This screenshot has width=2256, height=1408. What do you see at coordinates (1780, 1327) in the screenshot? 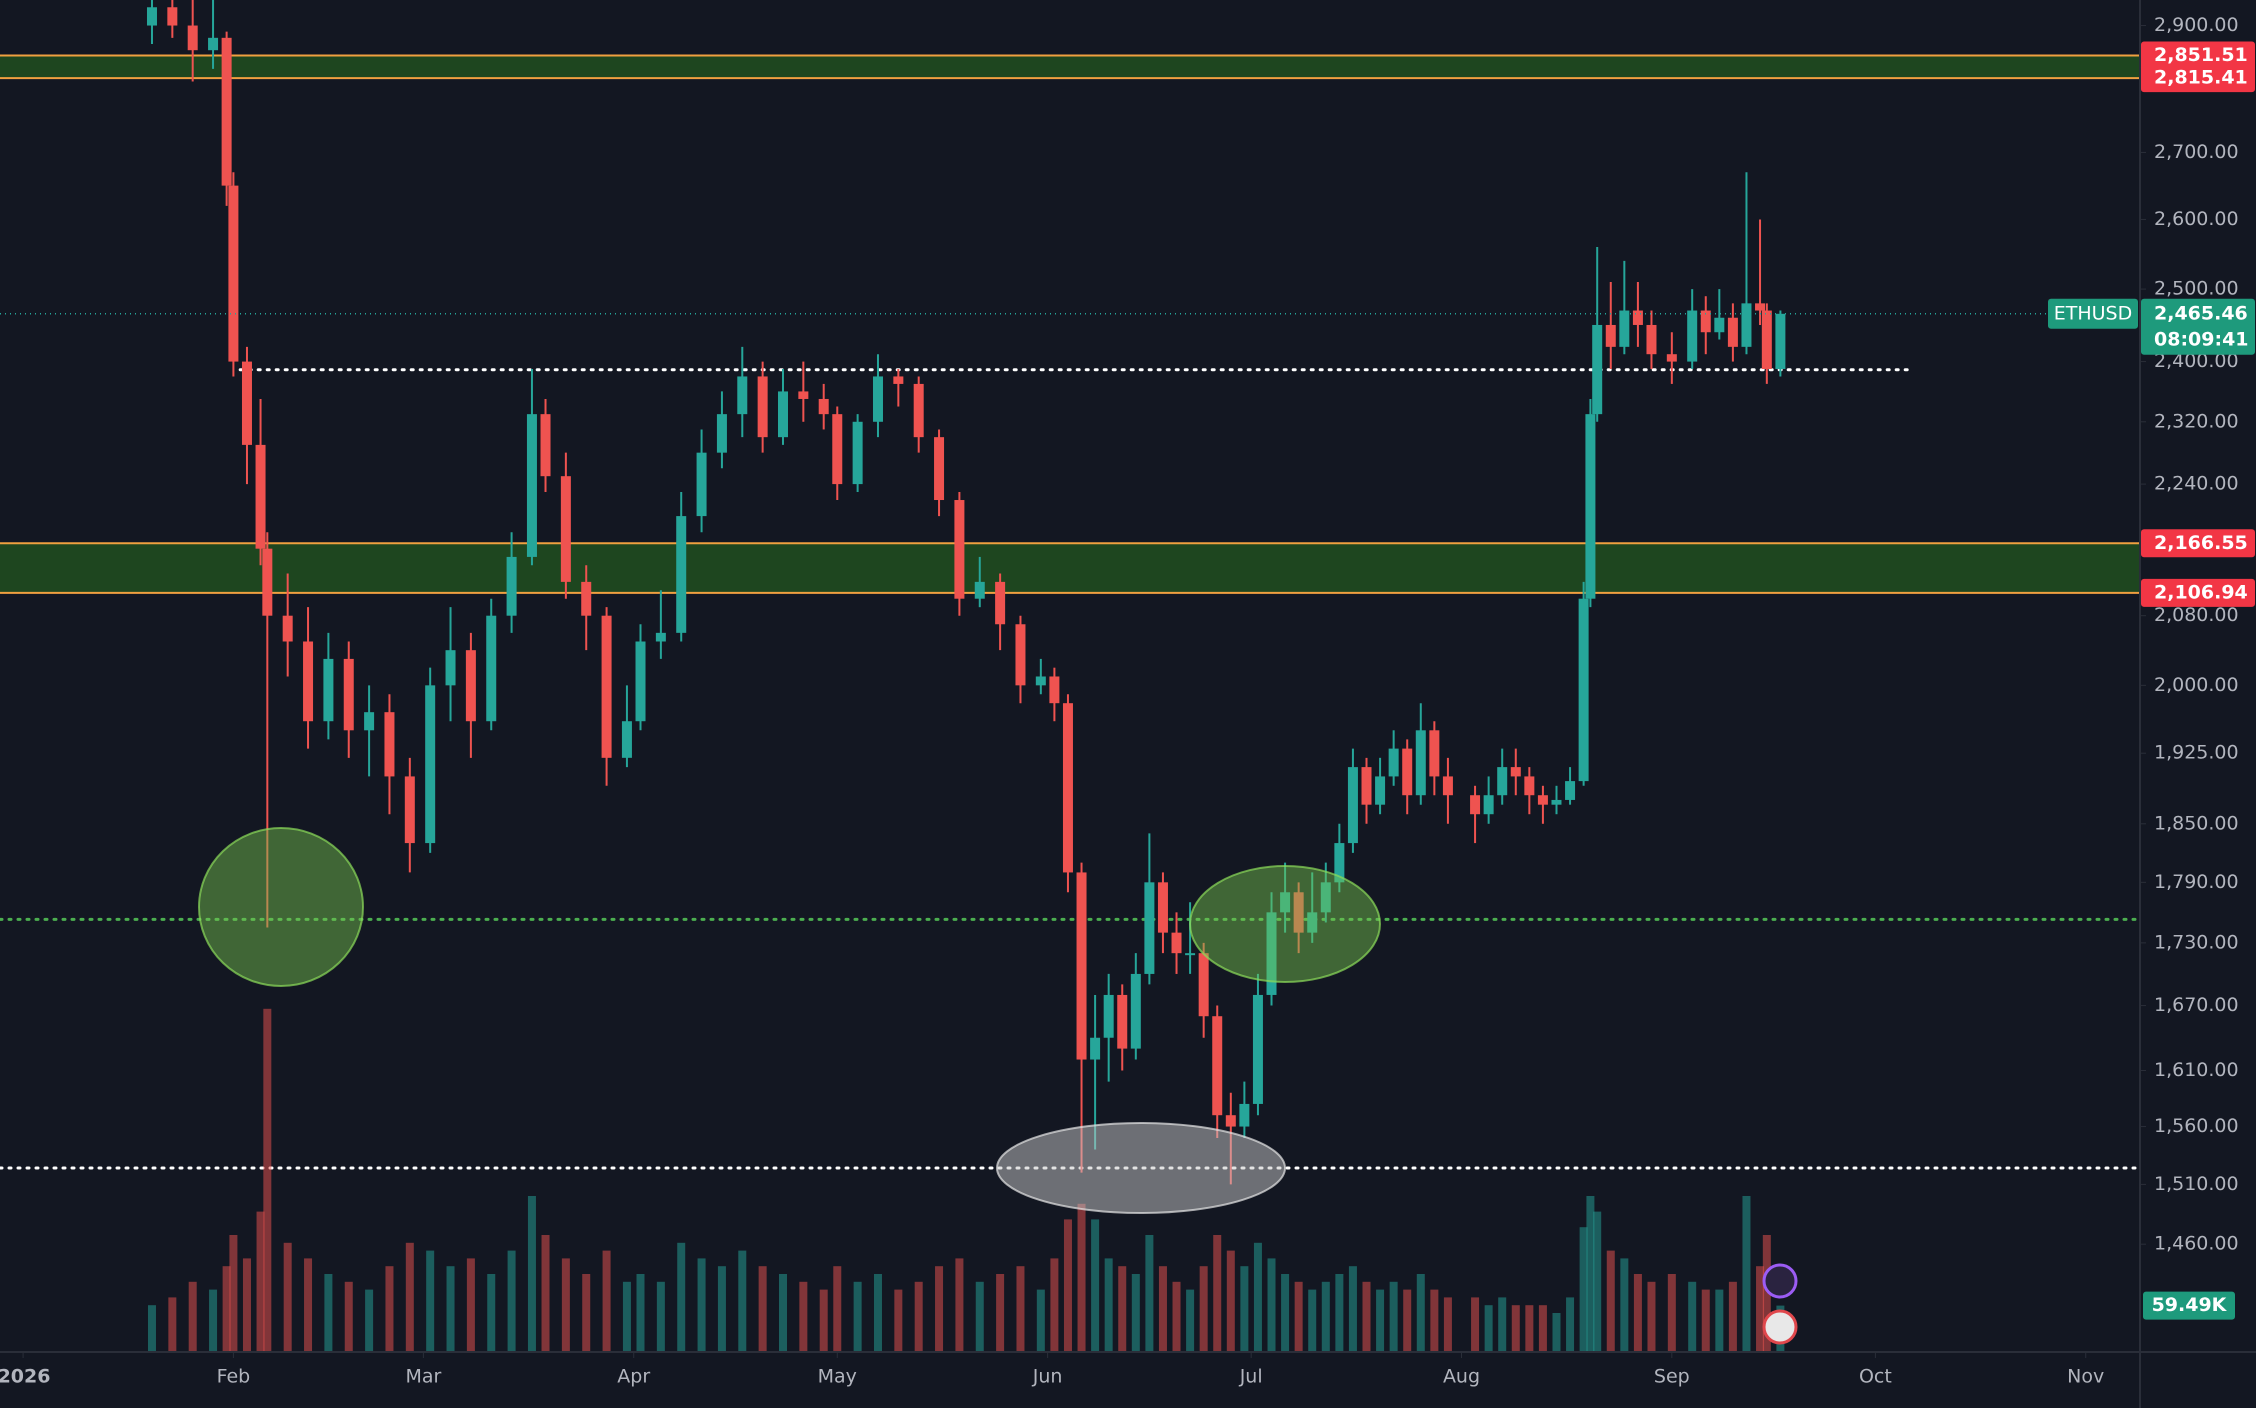
I see `flag-icon` at bounding box center [1780, 1327].